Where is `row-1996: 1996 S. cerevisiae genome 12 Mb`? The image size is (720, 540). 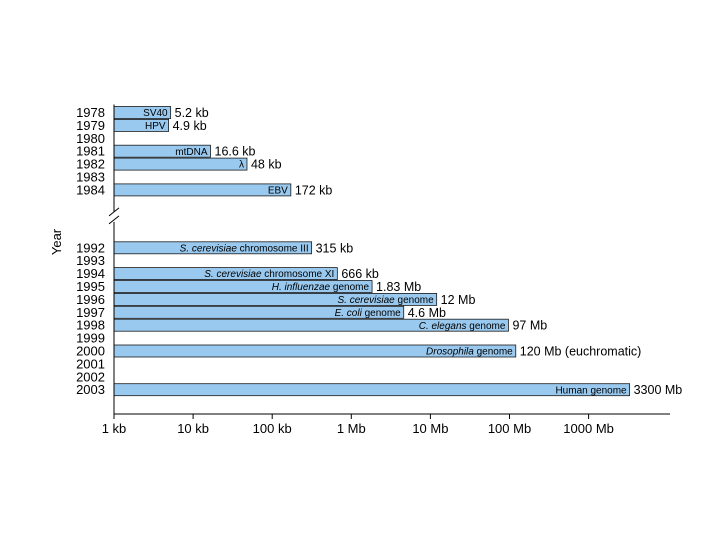 row-1996: 1996 S. cerevisiae genome 12 Mb is located at coordinates (275, 299).